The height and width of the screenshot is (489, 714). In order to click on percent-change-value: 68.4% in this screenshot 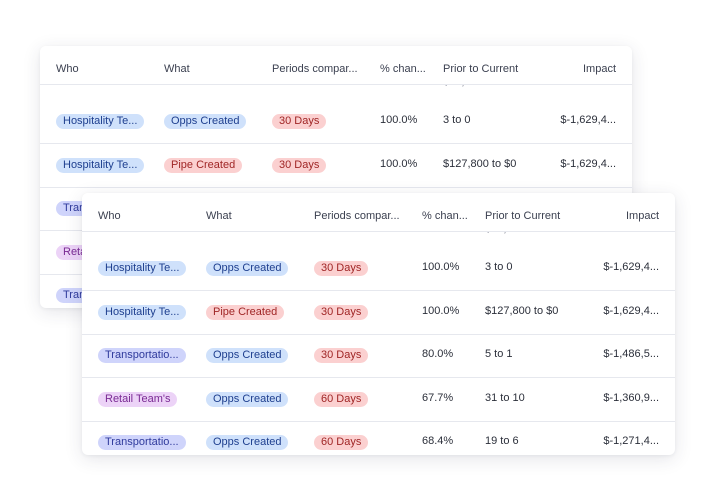, I will do `click(438, 441)`.